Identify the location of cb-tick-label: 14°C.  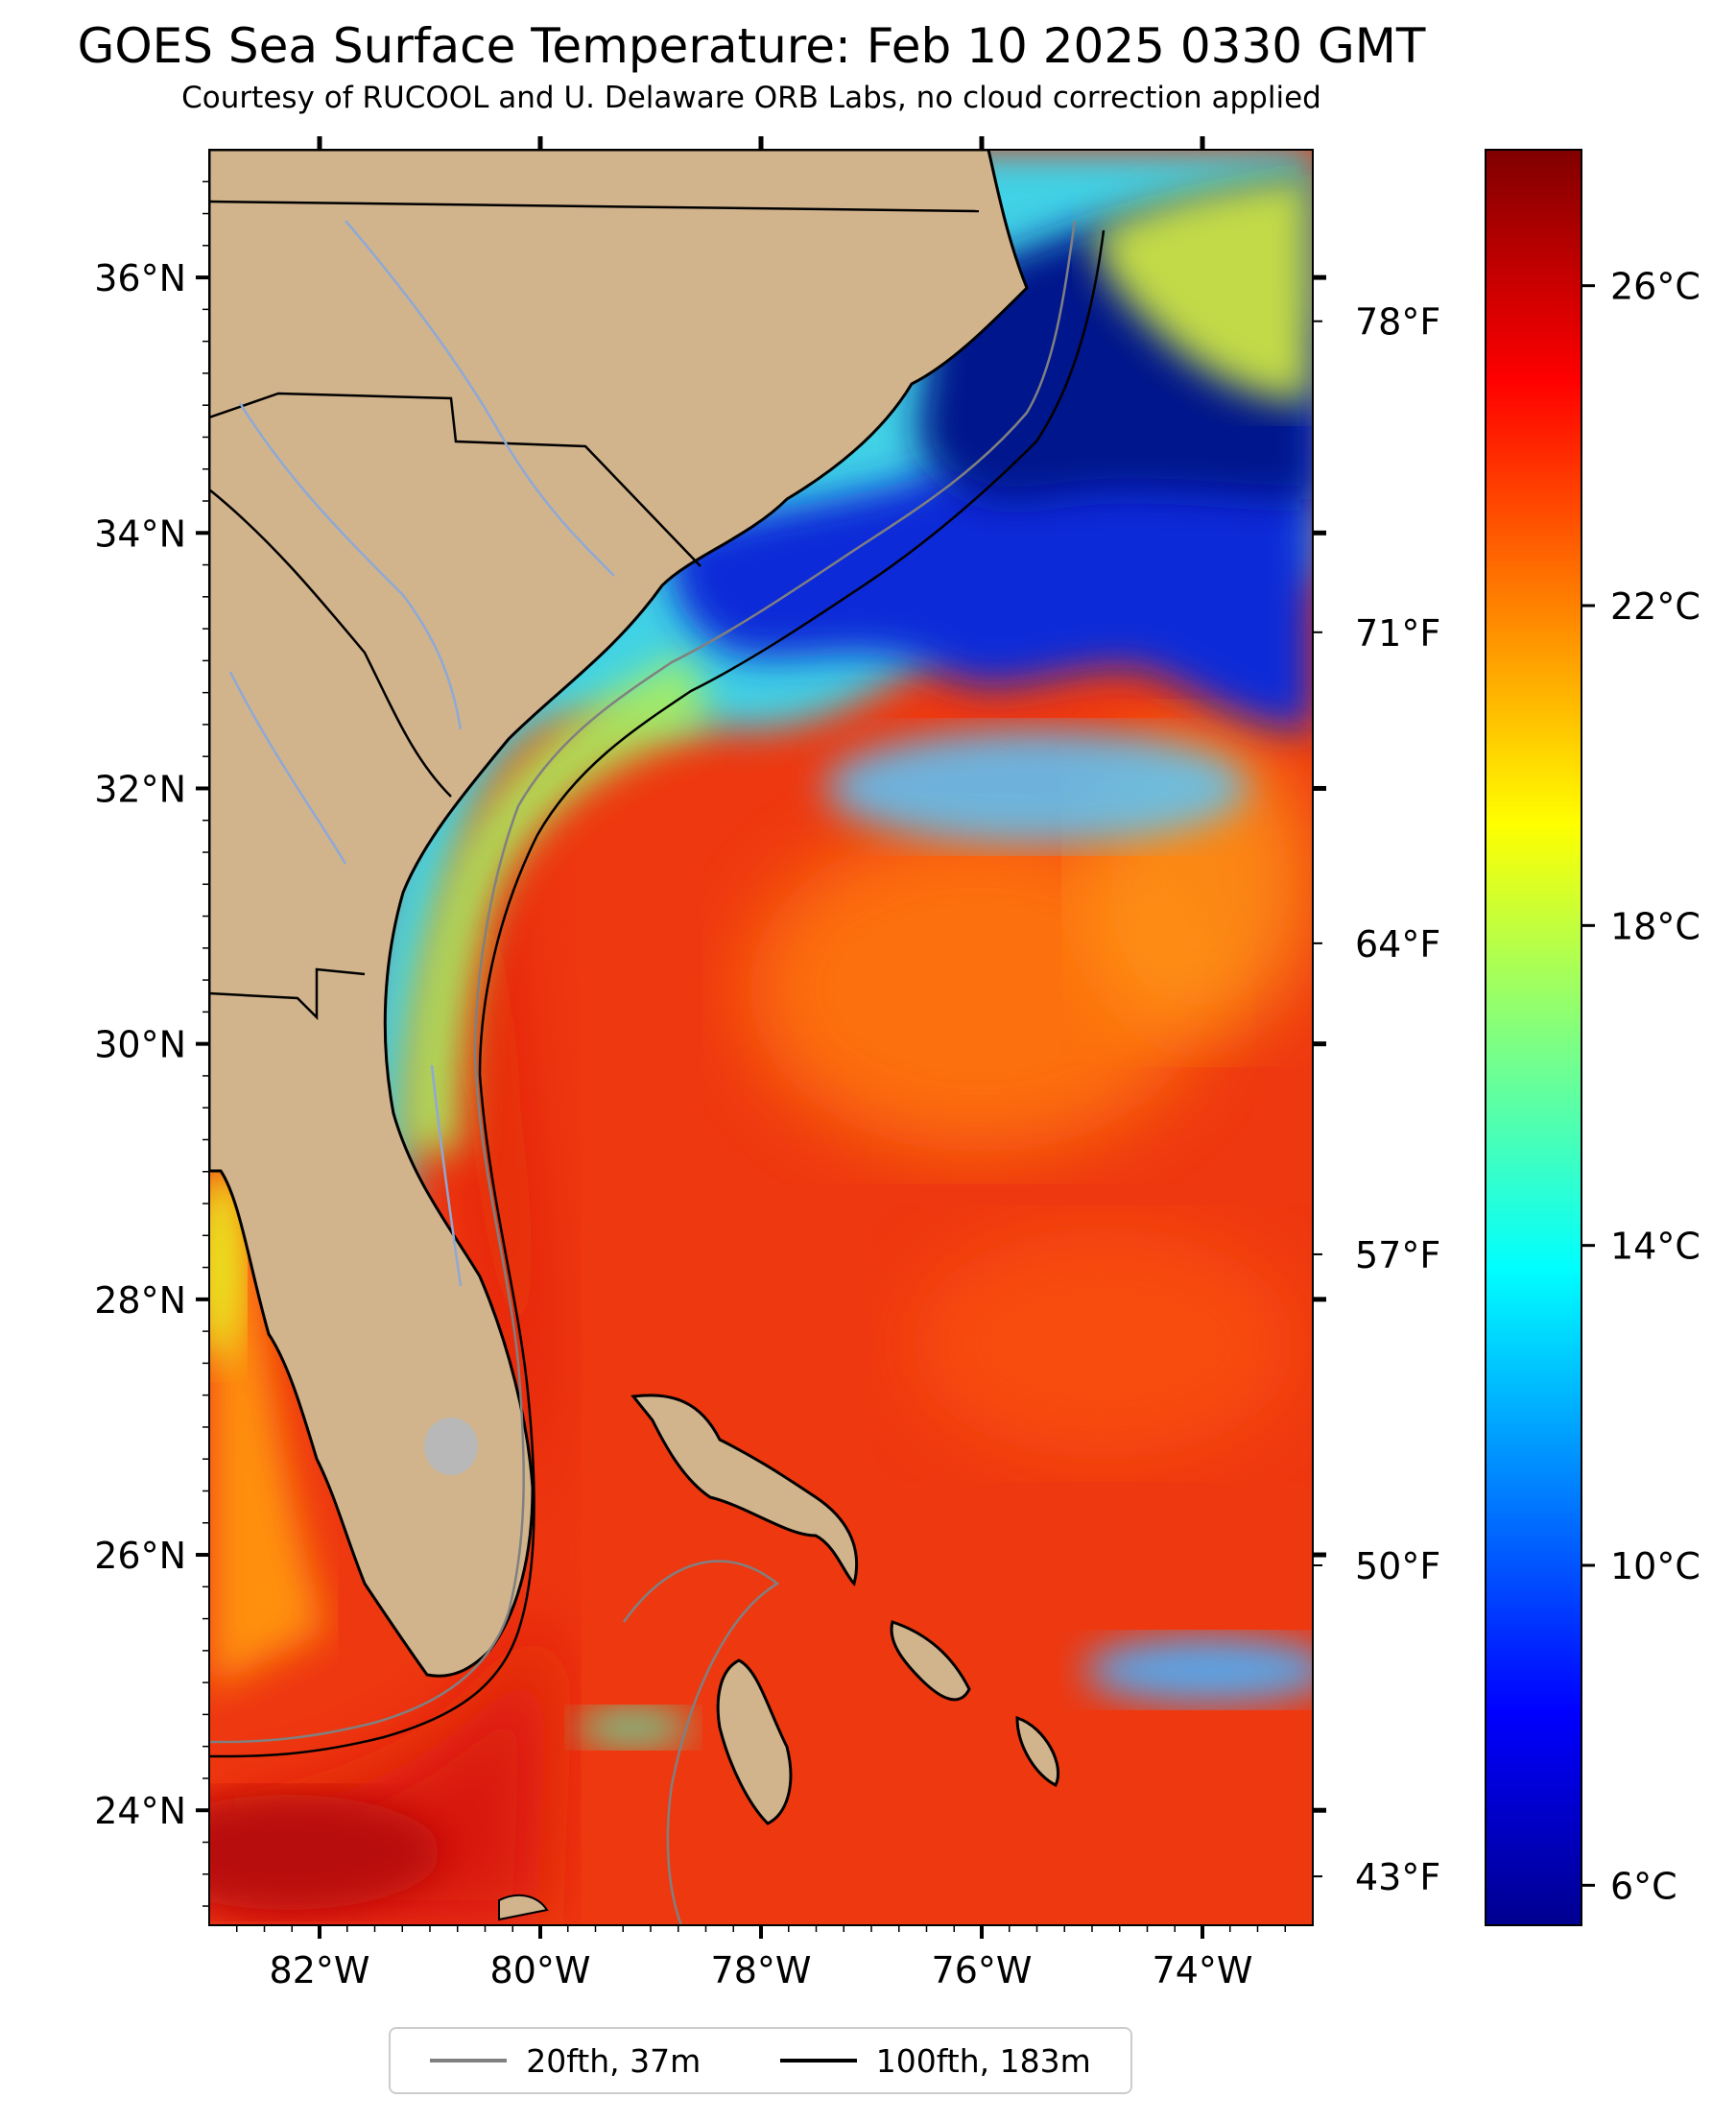
(1655, 1247).